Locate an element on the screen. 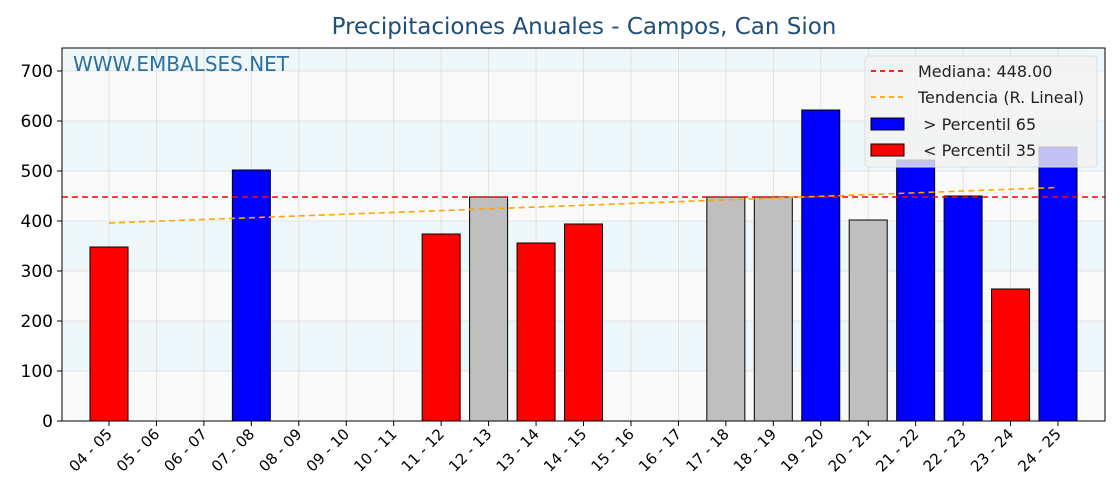 This screenshot has height=500, width=1120. x-tick-label: 06 - 07 is located at coordinates (185, 450).